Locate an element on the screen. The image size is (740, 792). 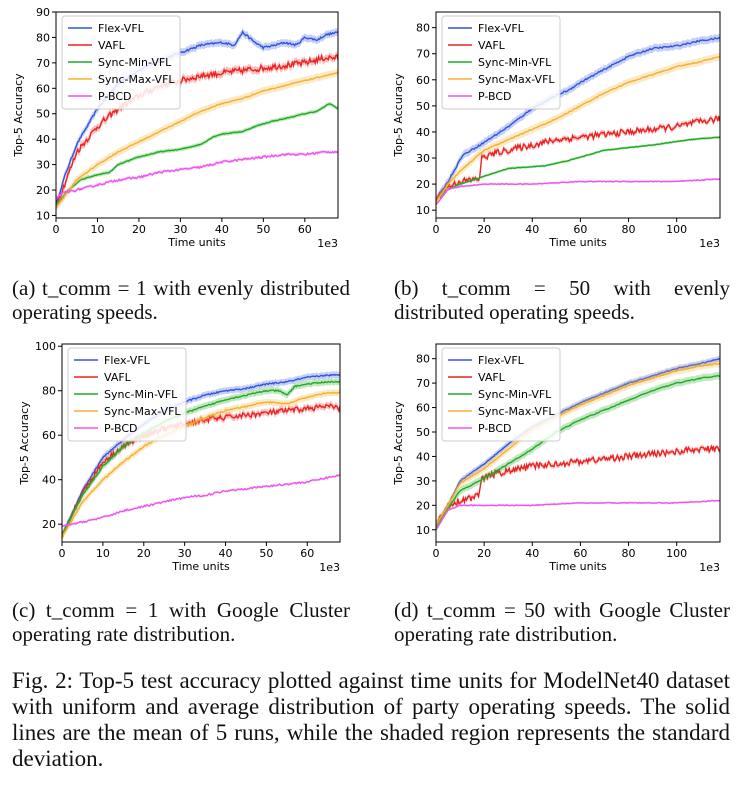
band-sync-max-vfl is located at coordinates (197, 140).